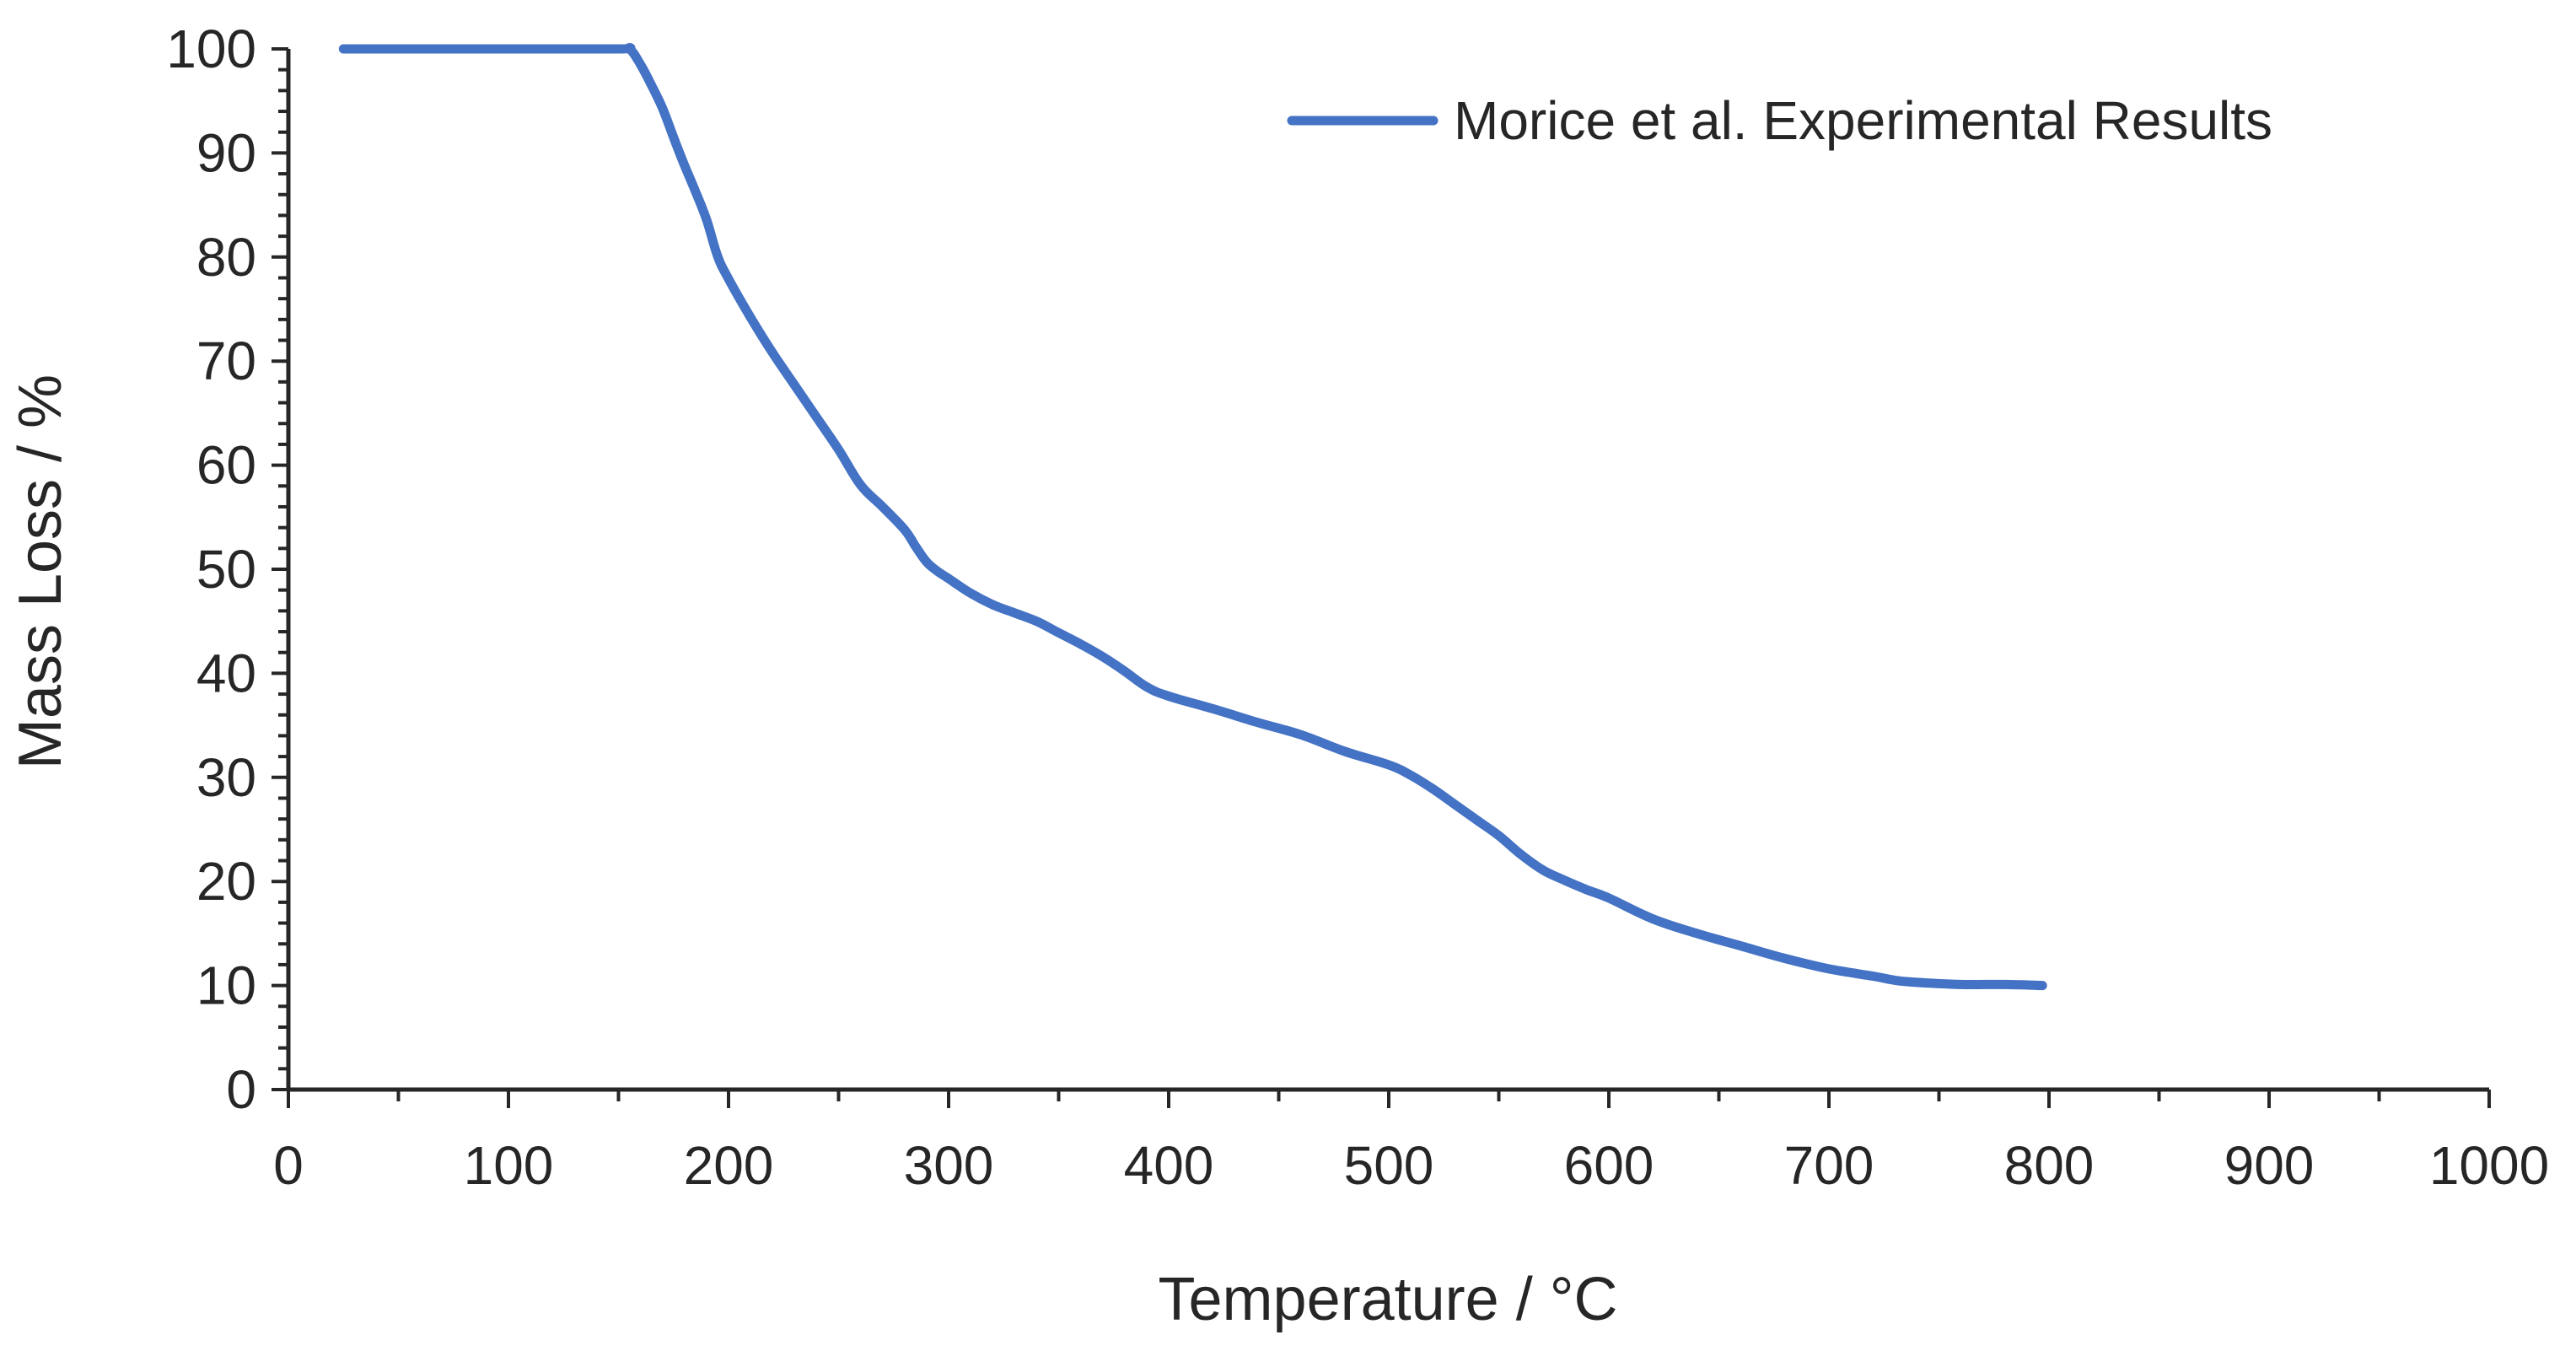 This screenshot has height=1351, width=2576. Describe the element at coordinates (1863, 120) in the screenshot. I see `legend-label: Morice et al. Experimental Results` at that location.